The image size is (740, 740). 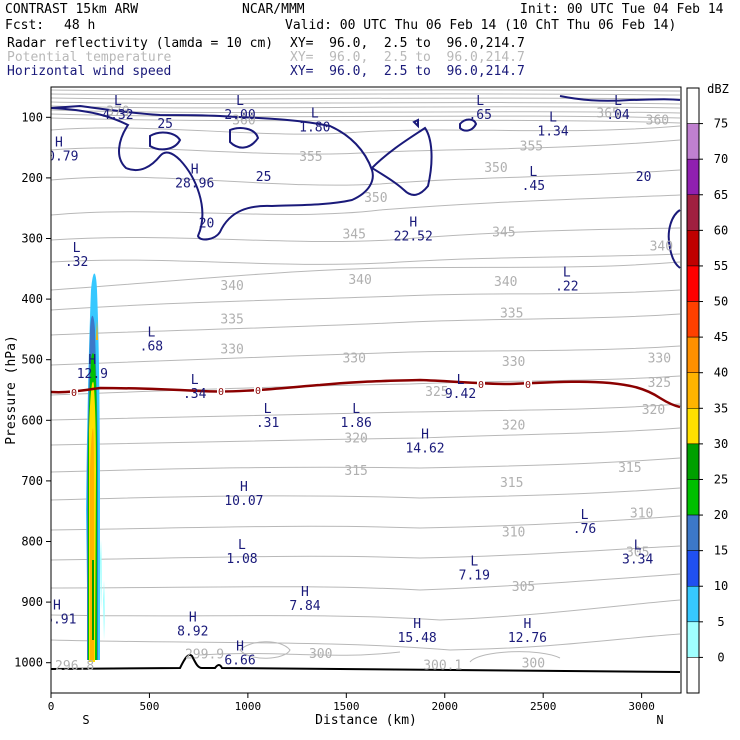 What do you see at coordinates (89, 57) in the screenshot?
I see `field-name-theta: Potential temperature` at bounding box center [89, 57].